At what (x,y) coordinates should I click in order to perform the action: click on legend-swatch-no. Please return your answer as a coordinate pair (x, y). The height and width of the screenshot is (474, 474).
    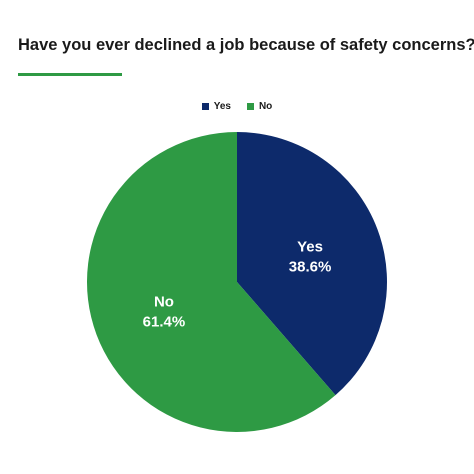
    Looking at the image, I should click on (250, 106).